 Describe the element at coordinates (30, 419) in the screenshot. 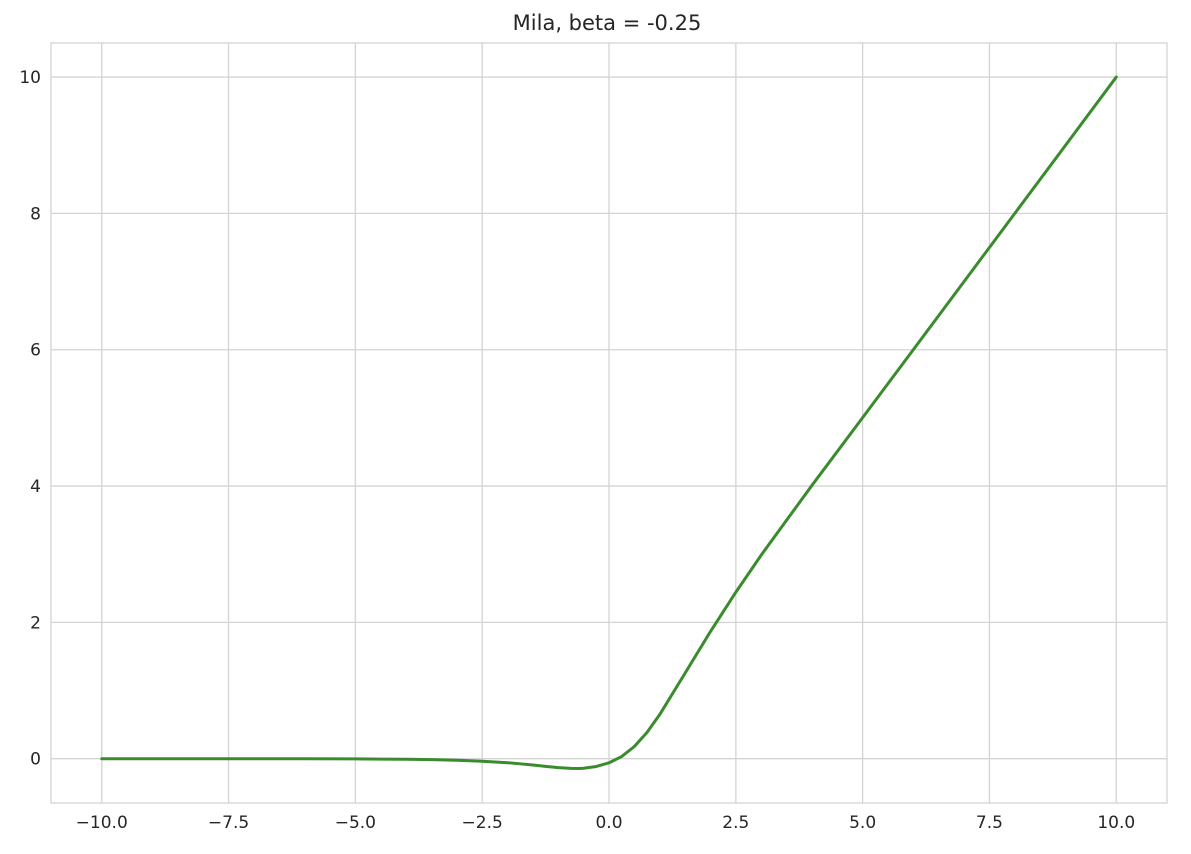

I see `y-axis-tick-labels: 0 2 4 6 8 10` at that location.